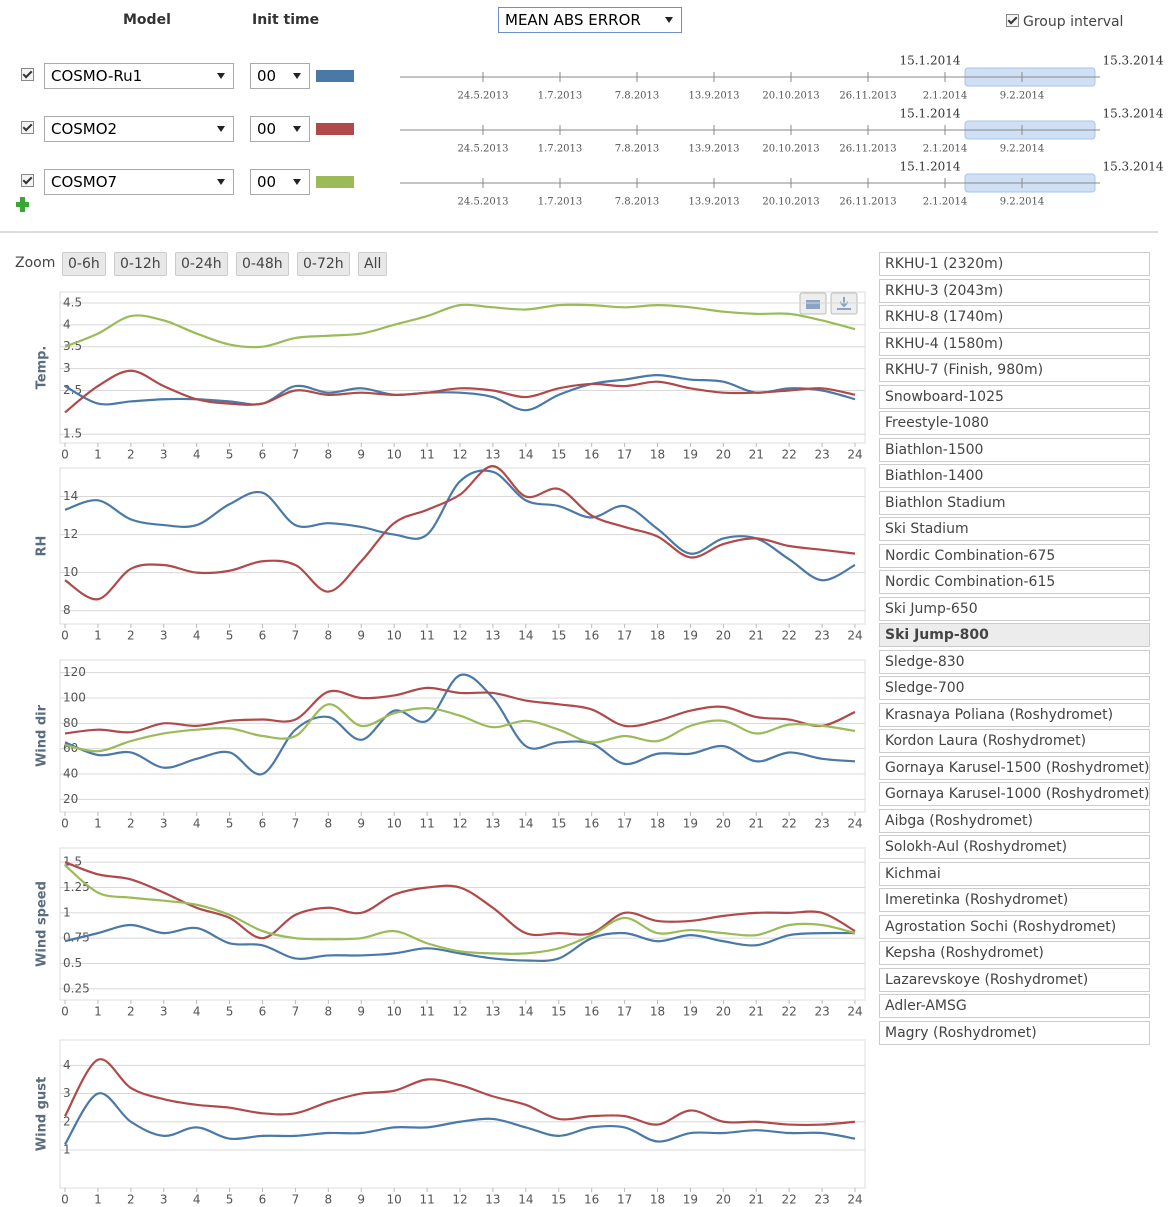  I want to click on plot-area, so click(462, 1114).